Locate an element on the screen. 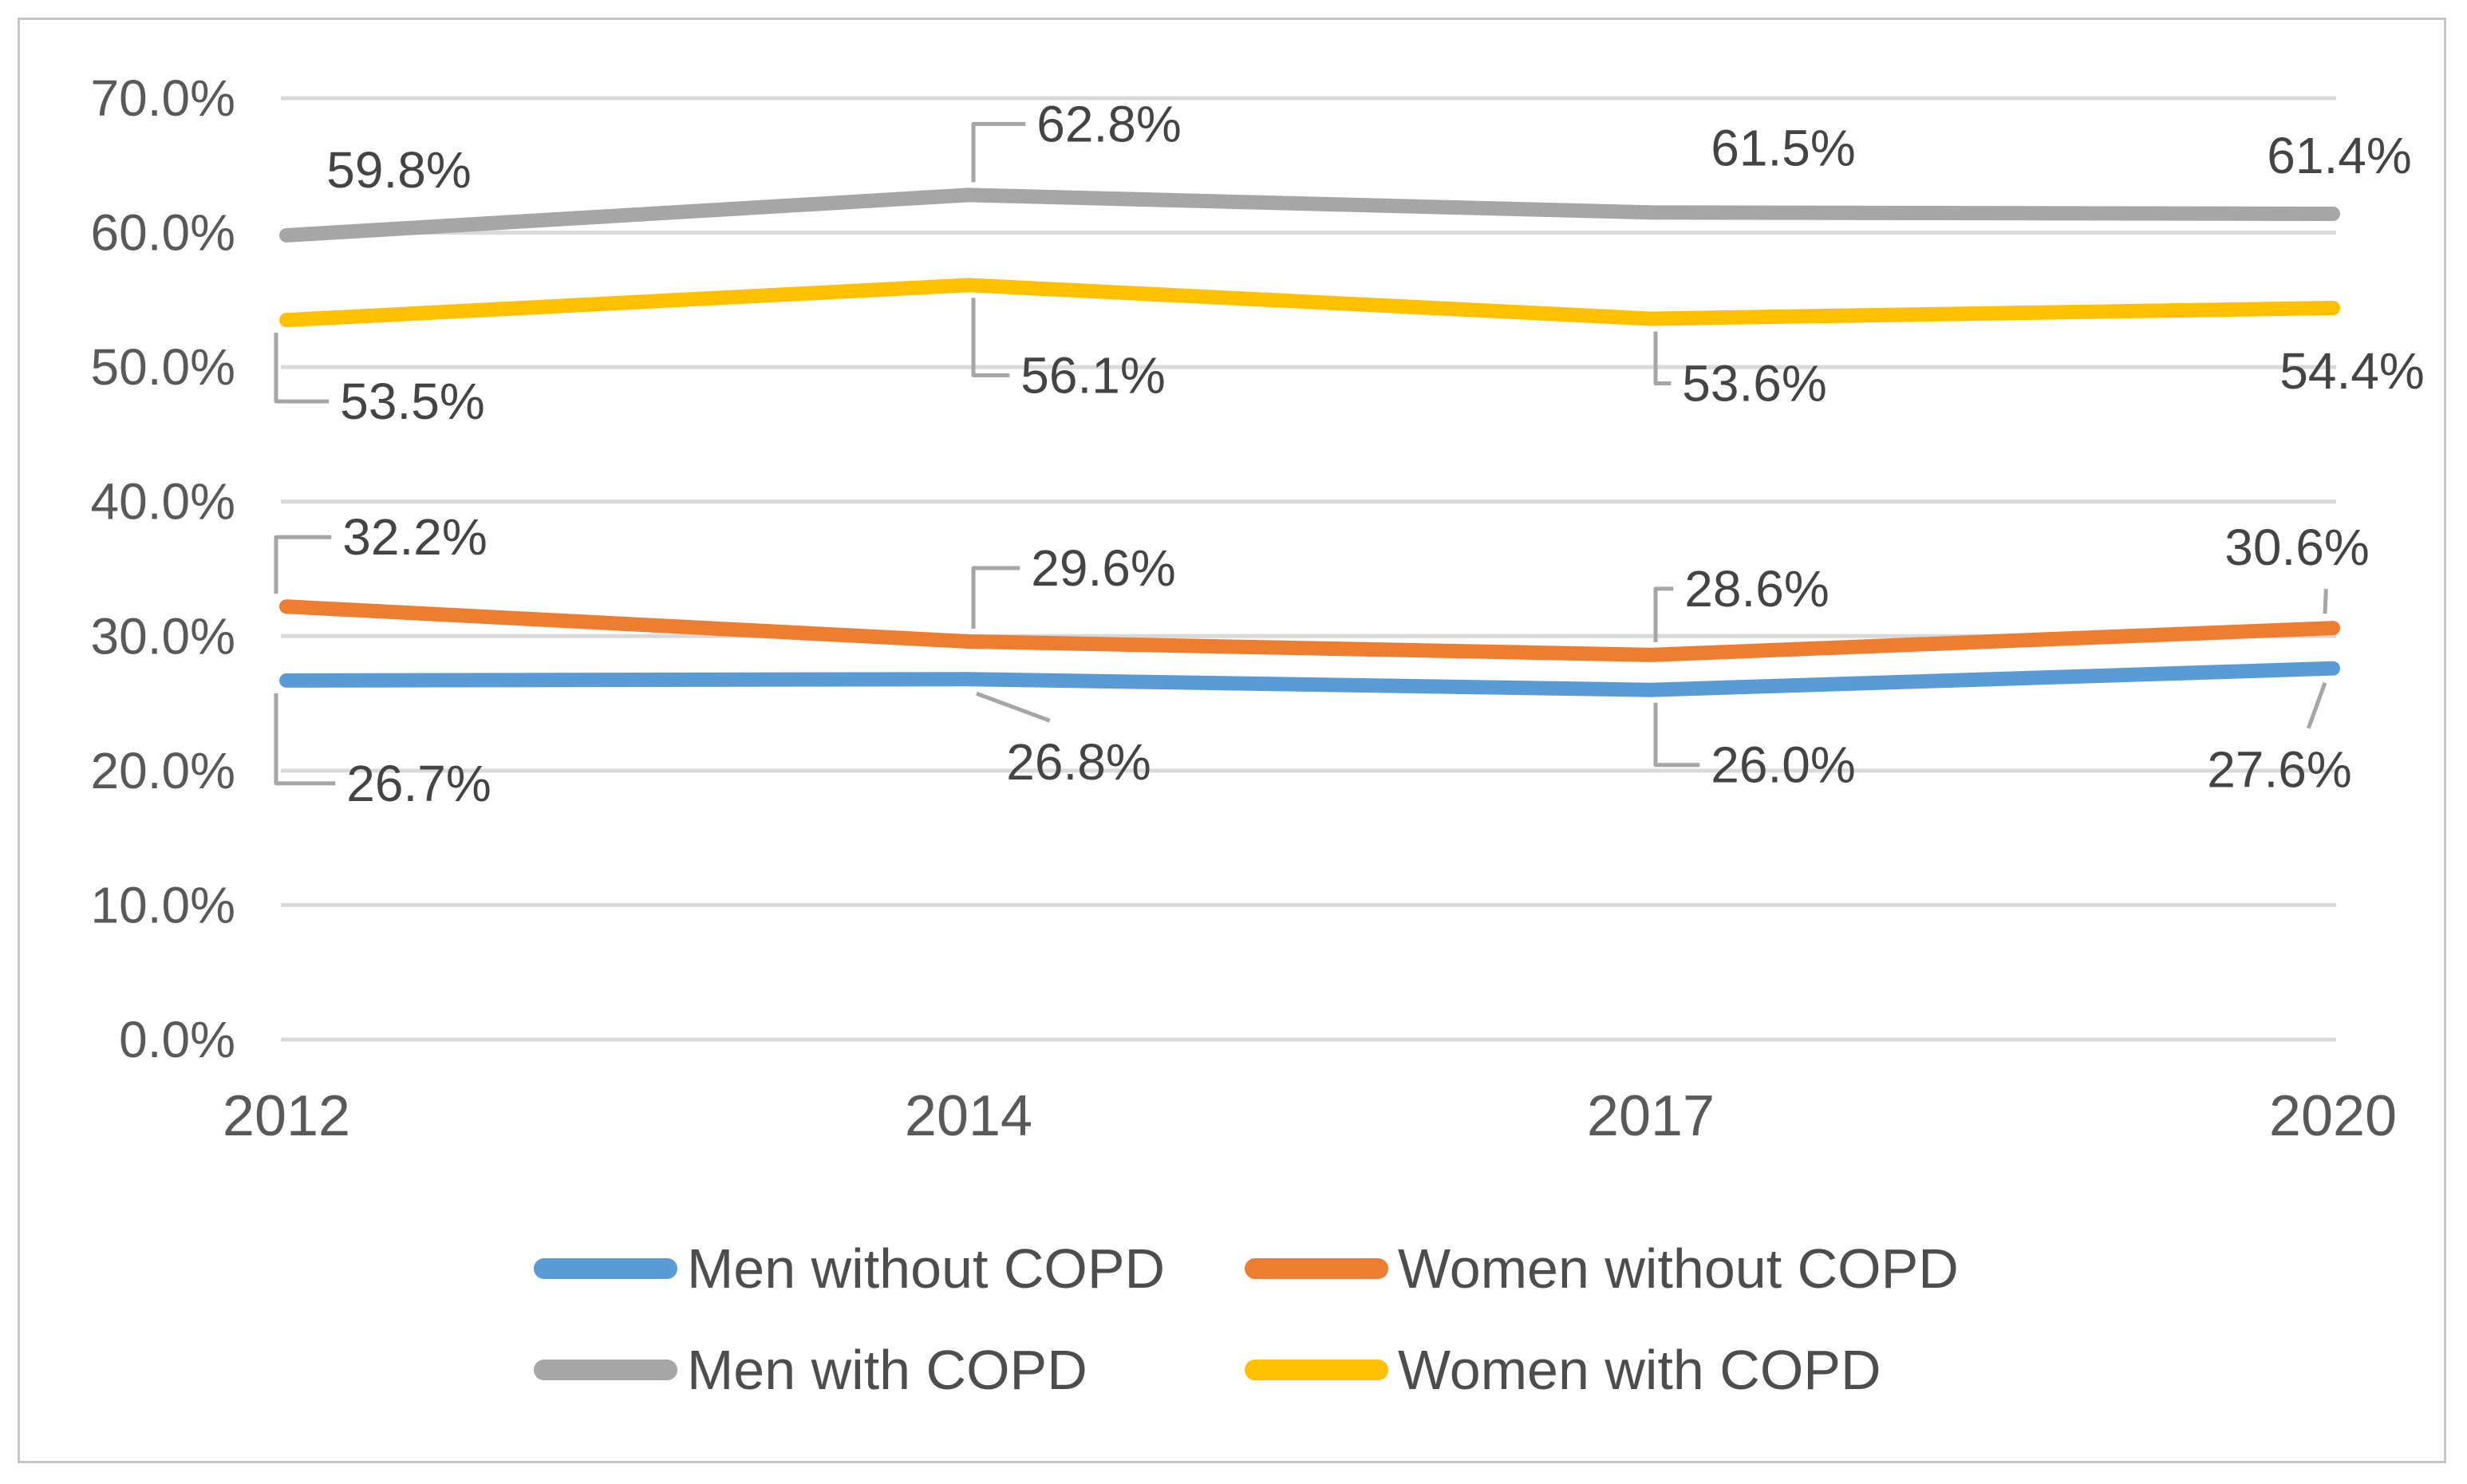 The image size is (2467, 1484). legend-item-women-with-copd: Women with COPD is located at coordinates (1563, 1370).